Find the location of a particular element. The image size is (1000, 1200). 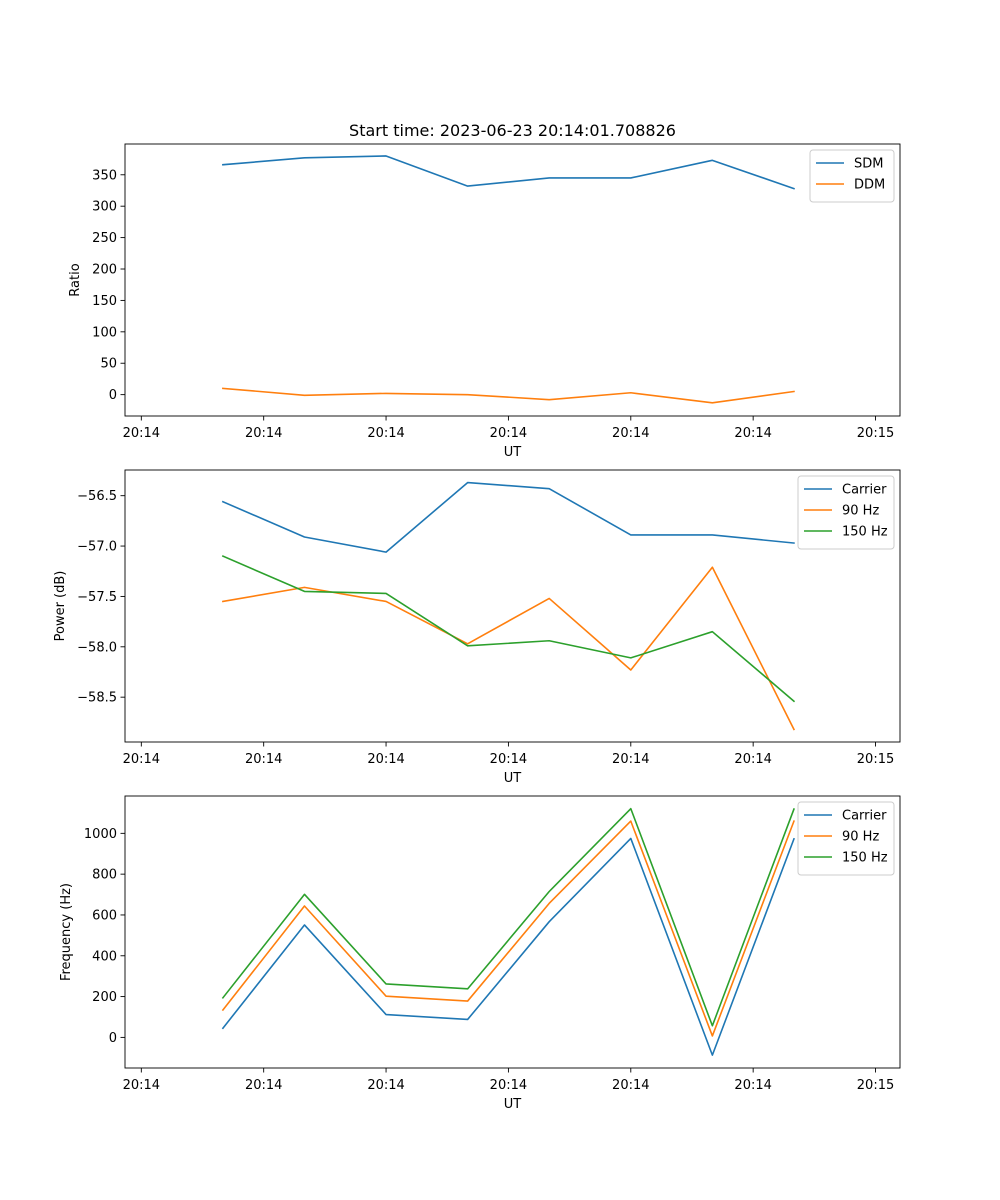

legend: SDM DDM is located at coordinates (852, 176).